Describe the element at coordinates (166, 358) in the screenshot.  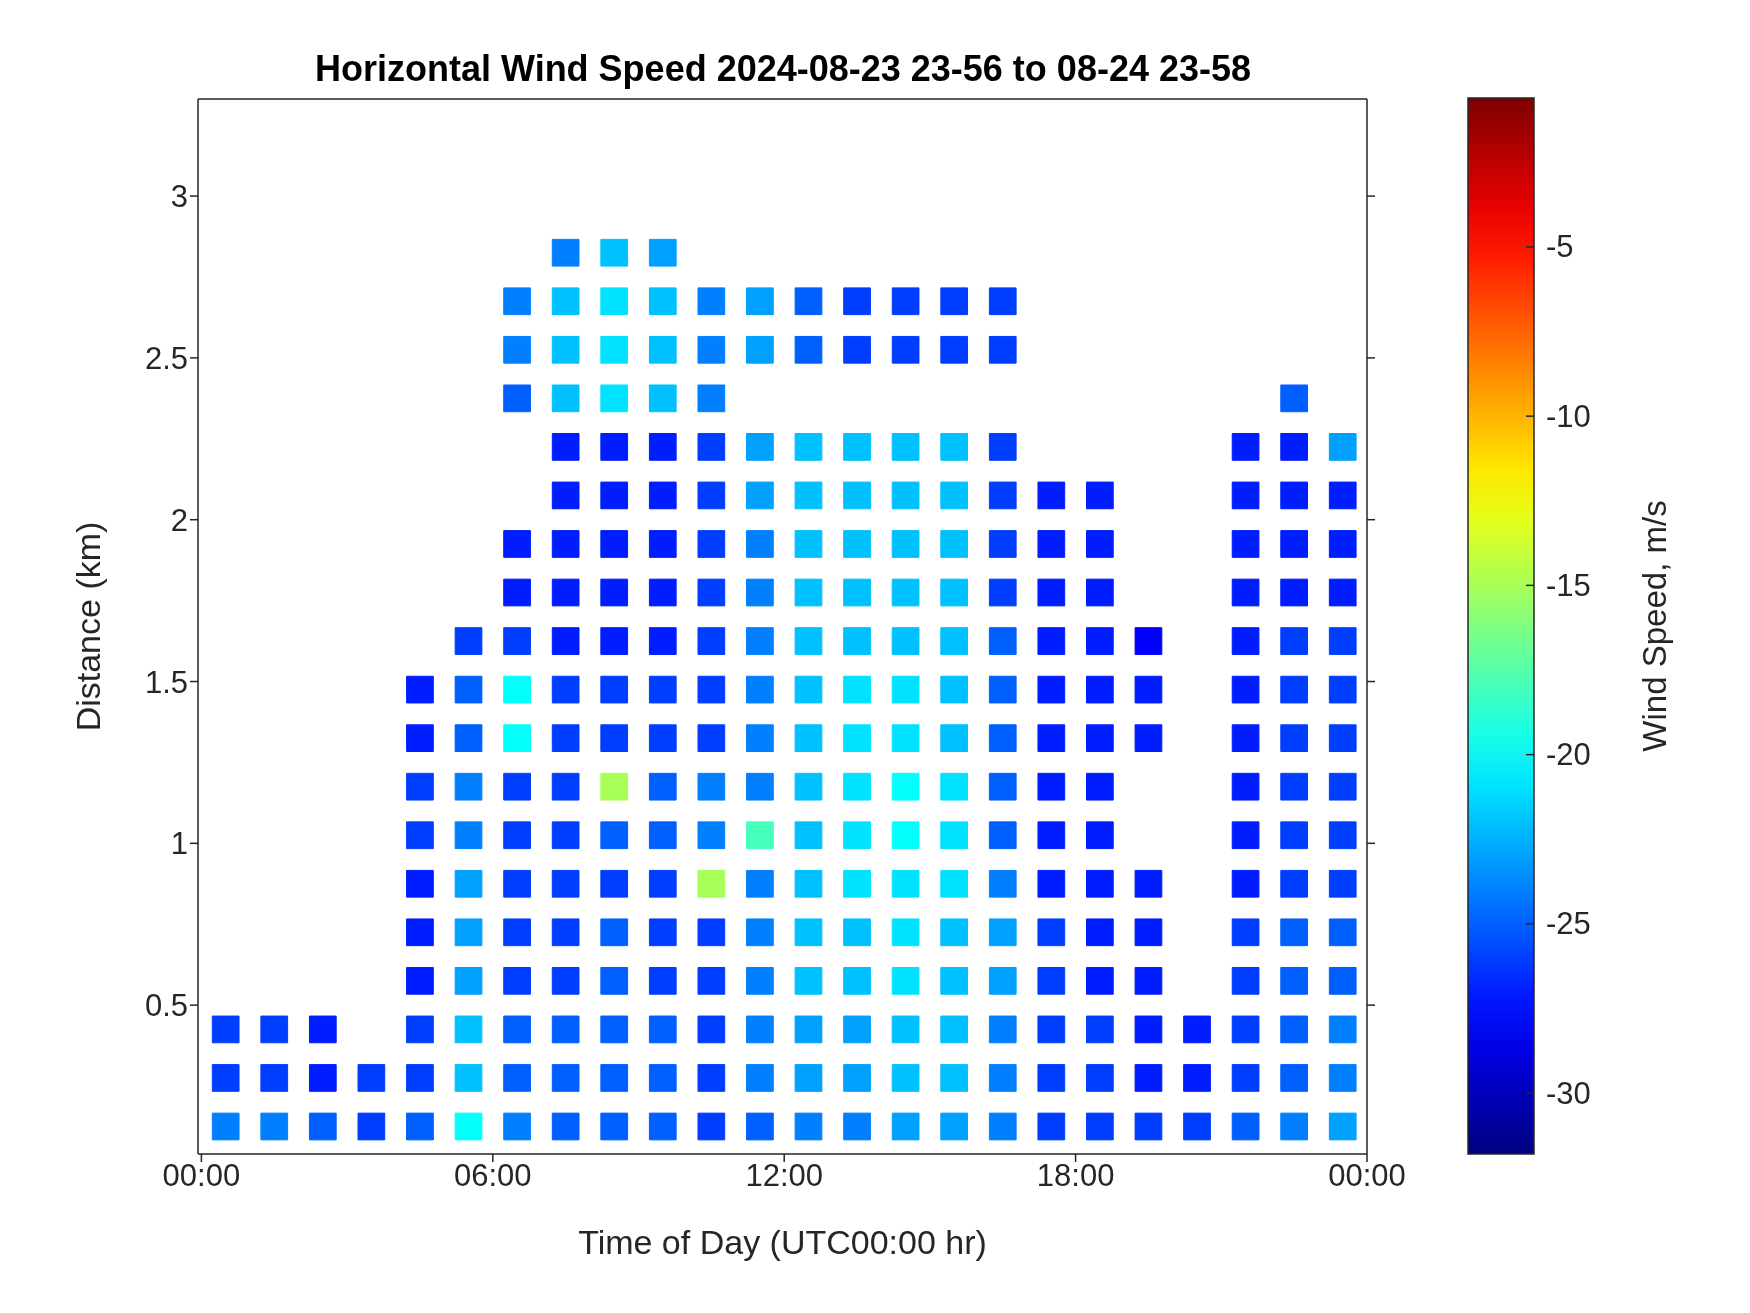
I see `y-tick-label: 2.5` at that location.